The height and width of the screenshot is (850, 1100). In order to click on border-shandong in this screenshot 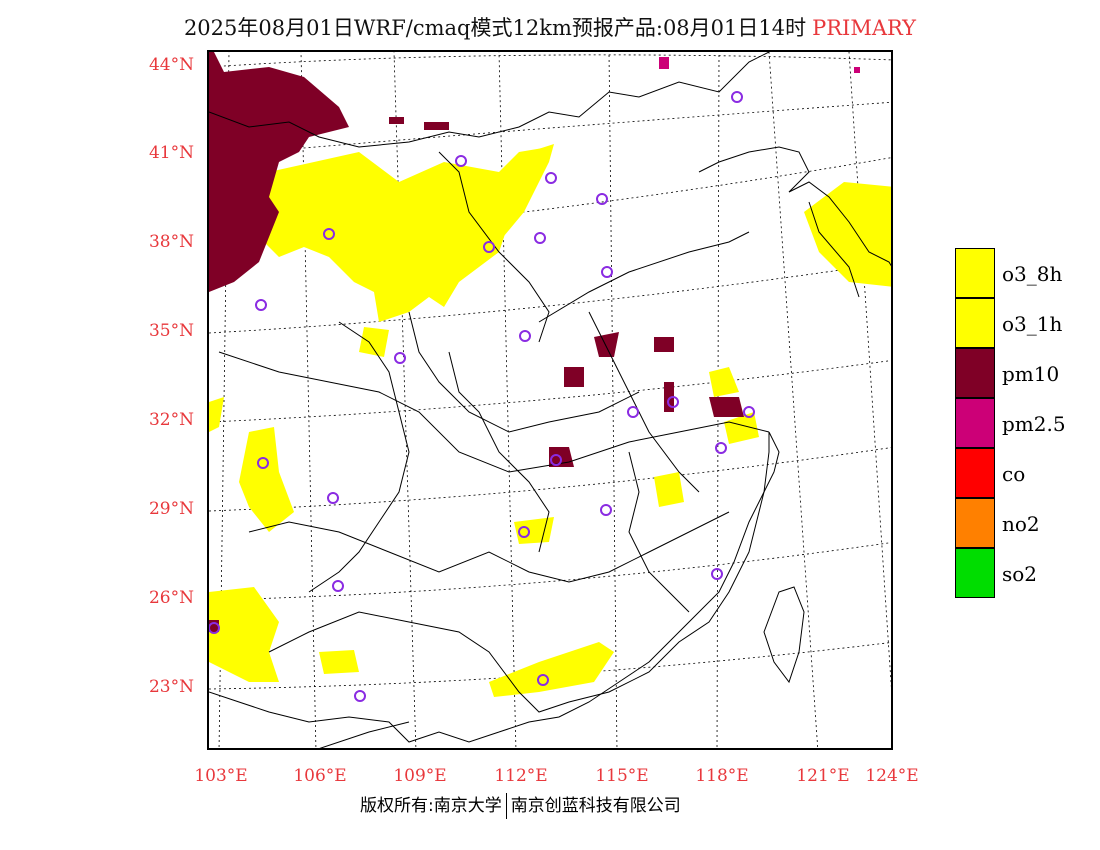, I will do `click(644, 277)`.